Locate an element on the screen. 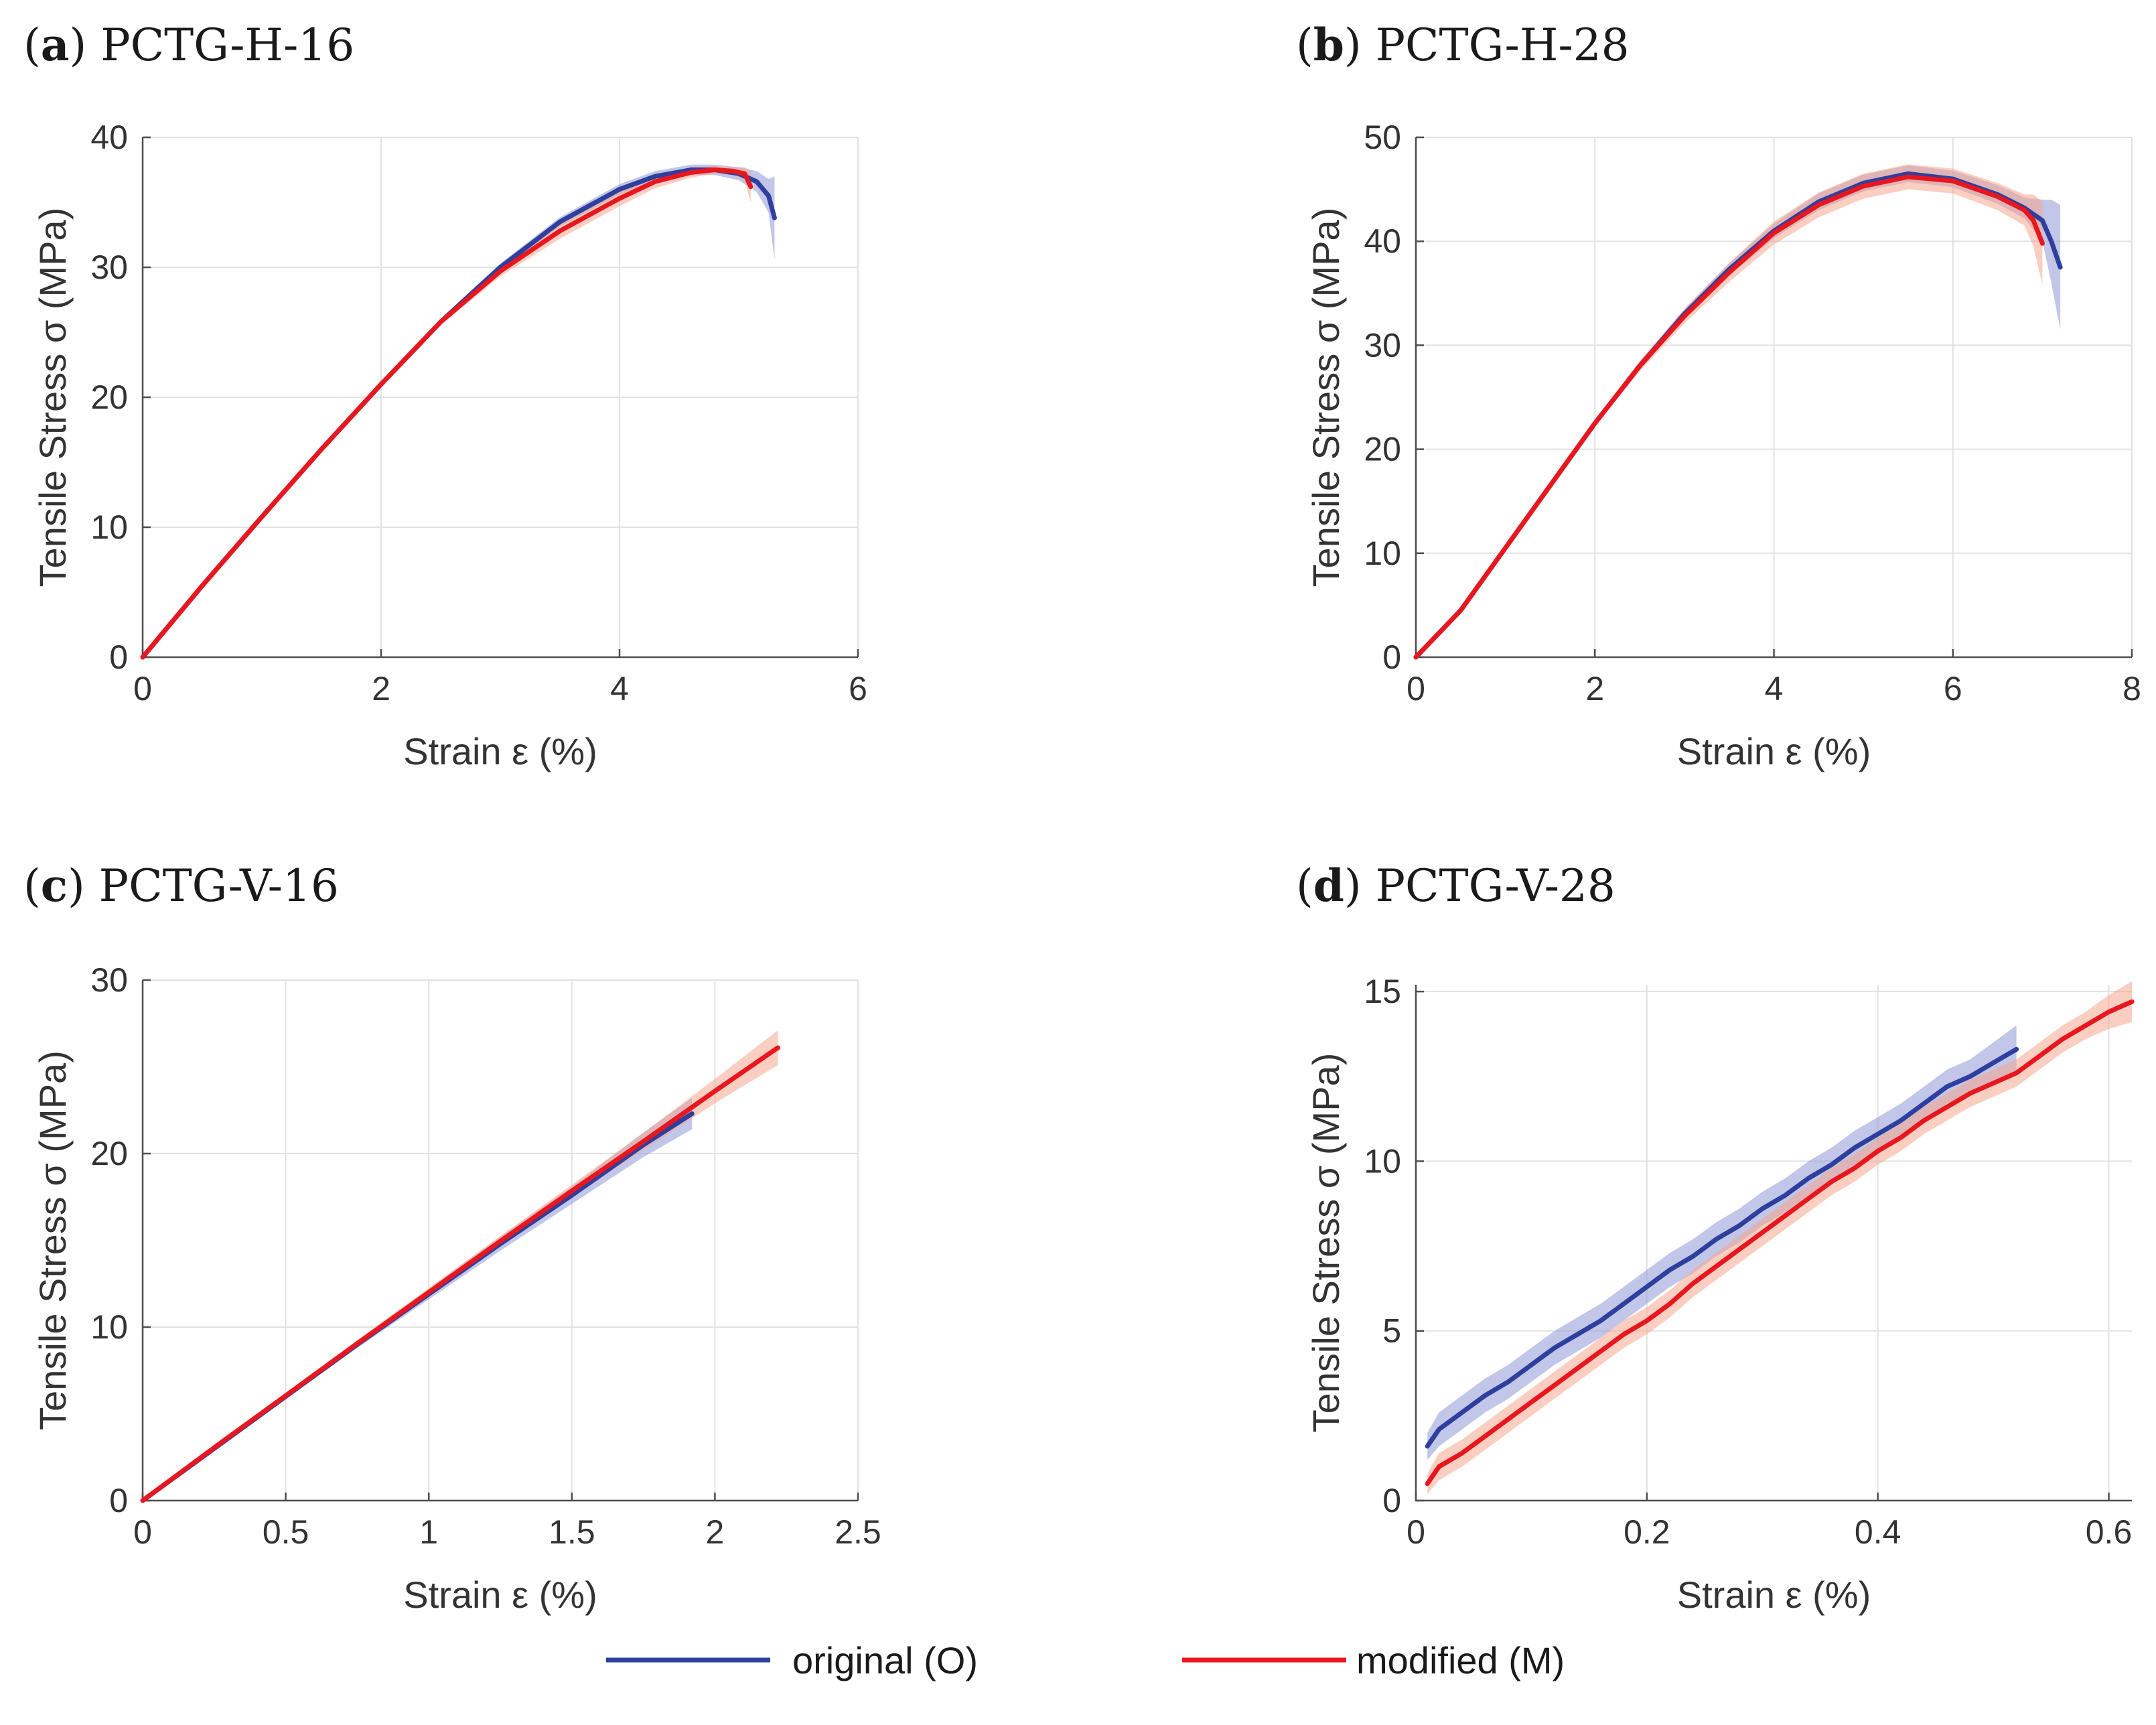  panel-title-text: PCTG-V-28 is located at coordinates (1495, 886).